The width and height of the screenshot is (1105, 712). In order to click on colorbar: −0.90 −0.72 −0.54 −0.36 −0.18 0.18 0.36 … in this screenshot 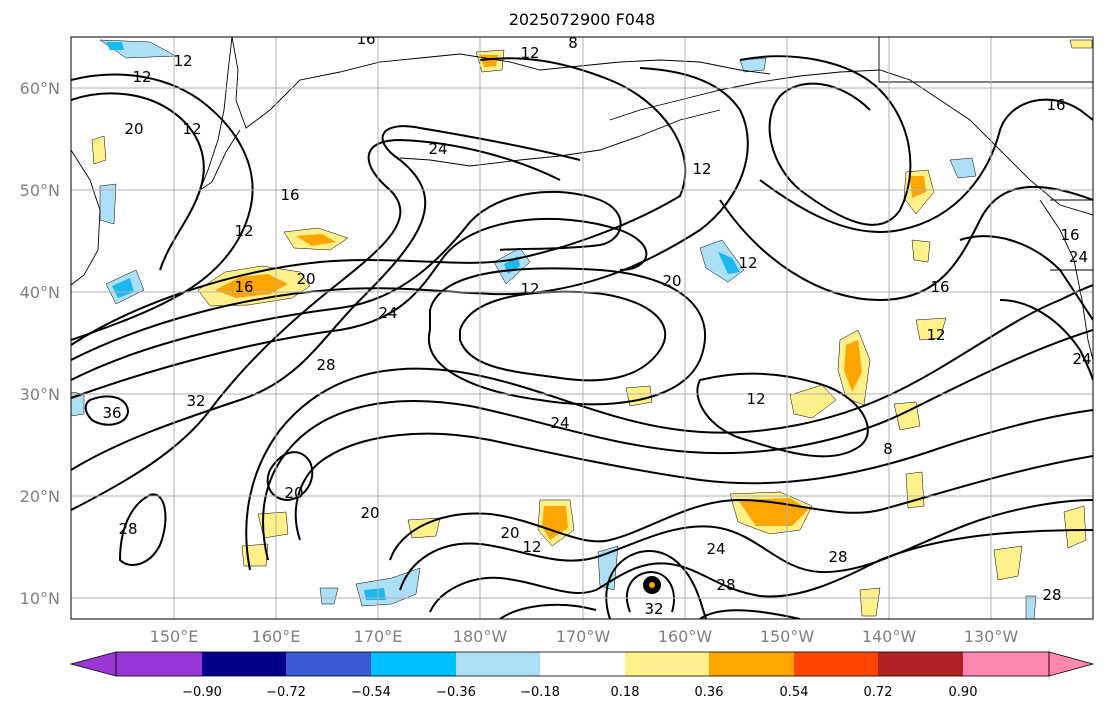, I will do `click(582, 675)`.